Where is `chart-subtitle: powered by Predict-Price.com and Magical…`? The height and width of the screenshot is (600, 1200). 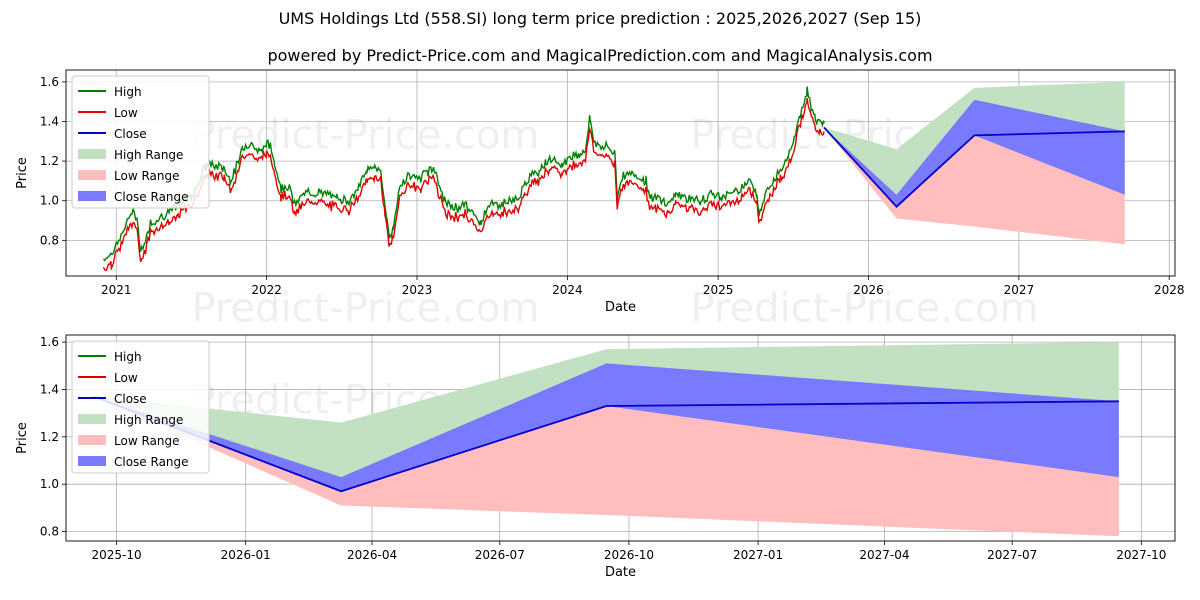
chart-subtitle: powered by Predict-Price.com and Magical… is located at coordinates (600, 55).